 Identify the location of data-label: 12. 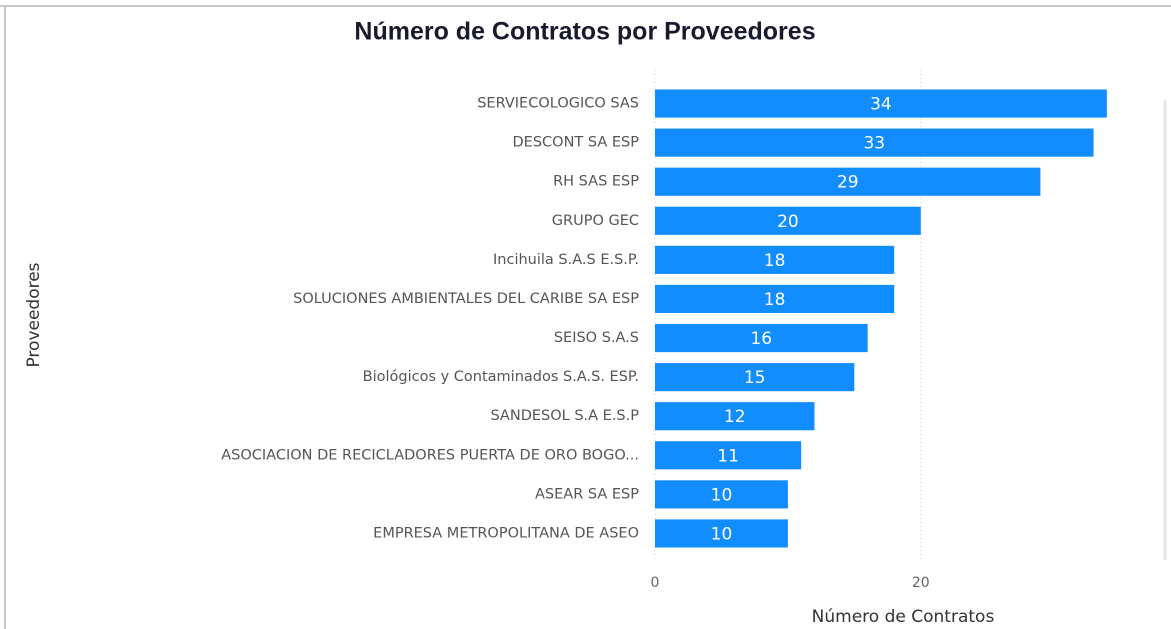
(735, 417).